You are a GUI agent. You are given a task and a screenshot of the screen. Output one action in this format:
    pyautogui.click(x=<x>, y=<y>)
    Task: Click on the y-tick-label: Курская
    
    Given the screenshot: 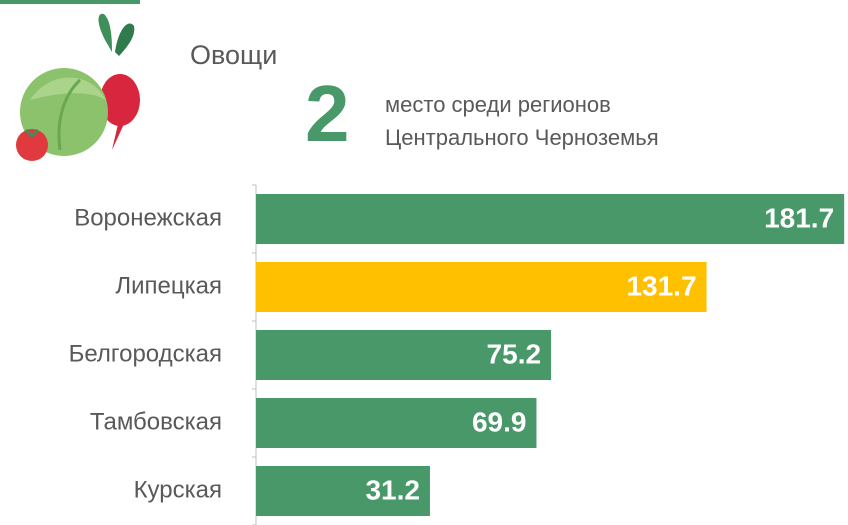 What is the action you would take?
    pyautogui.click(x=178, y=489)
    